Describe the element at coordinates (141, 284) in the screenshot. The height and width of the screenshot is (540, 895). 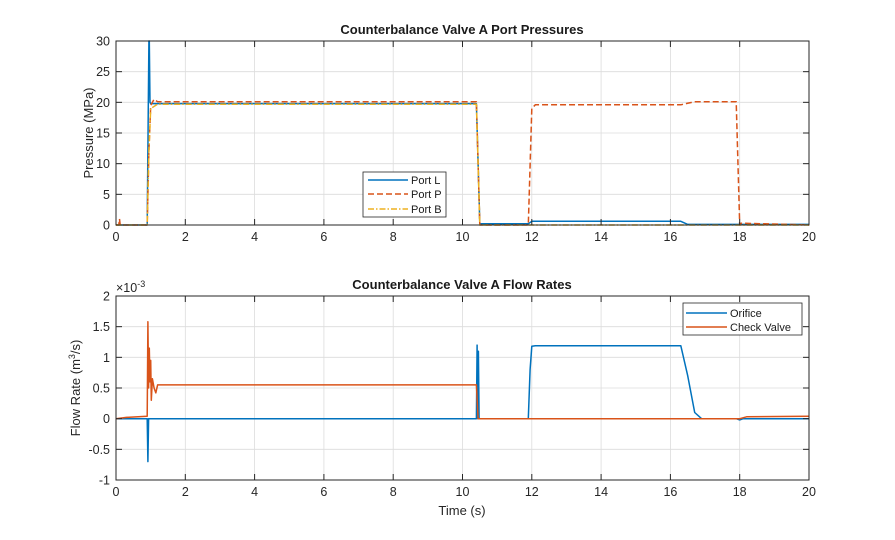
I see `exponent-power: -3` at that location.